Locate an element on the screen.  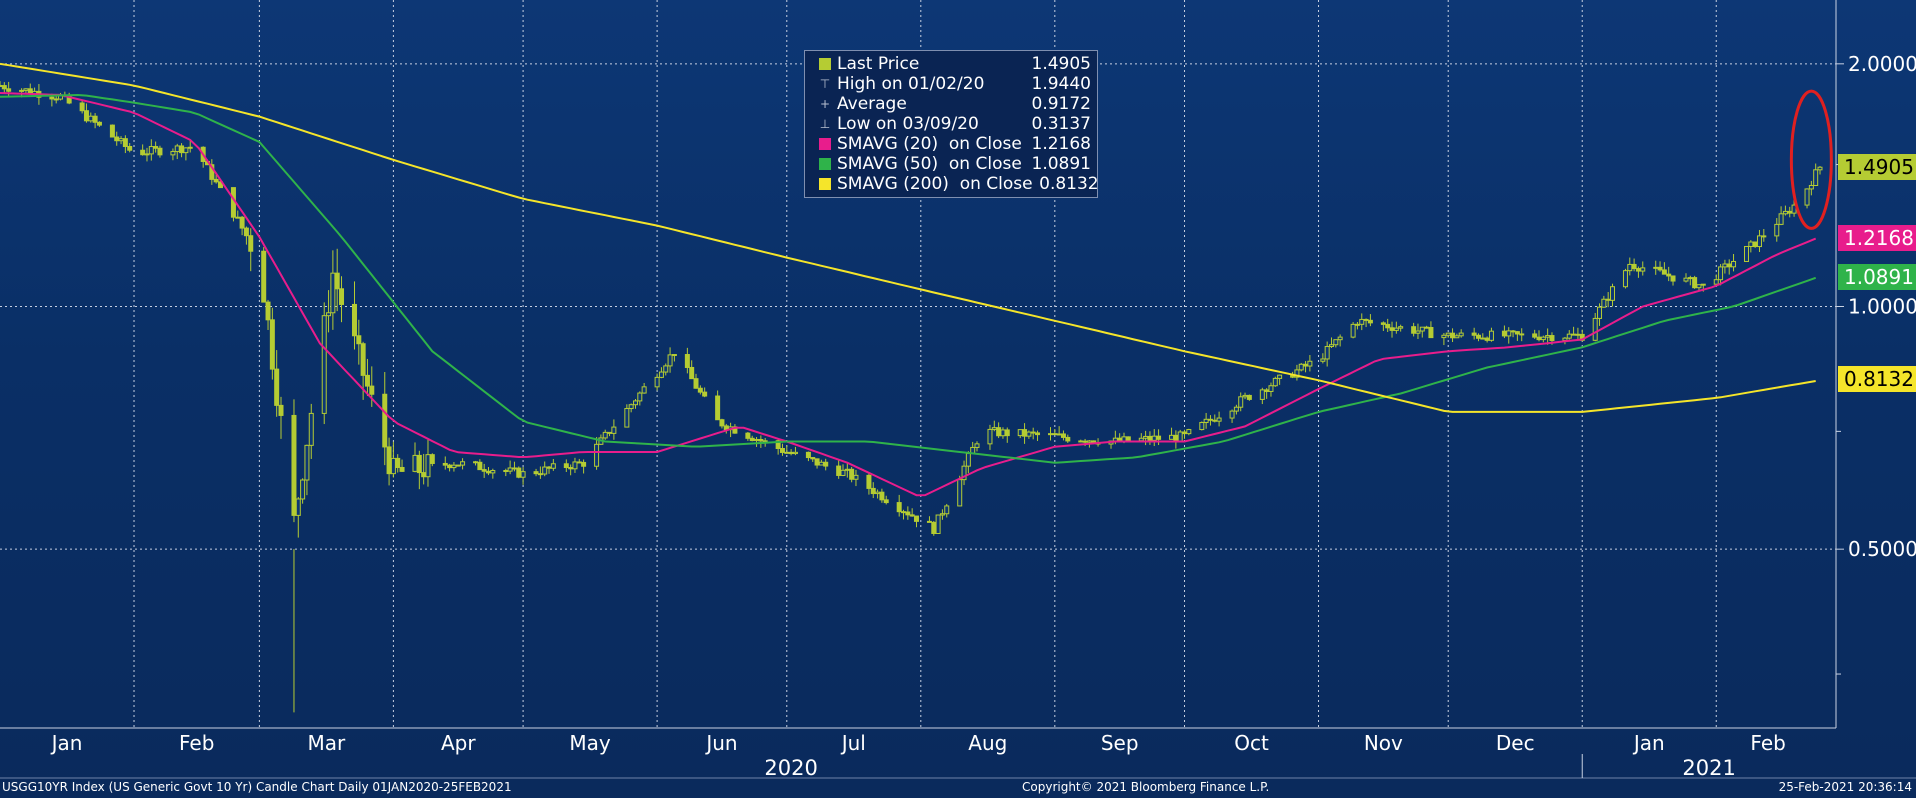
price-tag: 1.4905 is located at coordinates (1877, 166).